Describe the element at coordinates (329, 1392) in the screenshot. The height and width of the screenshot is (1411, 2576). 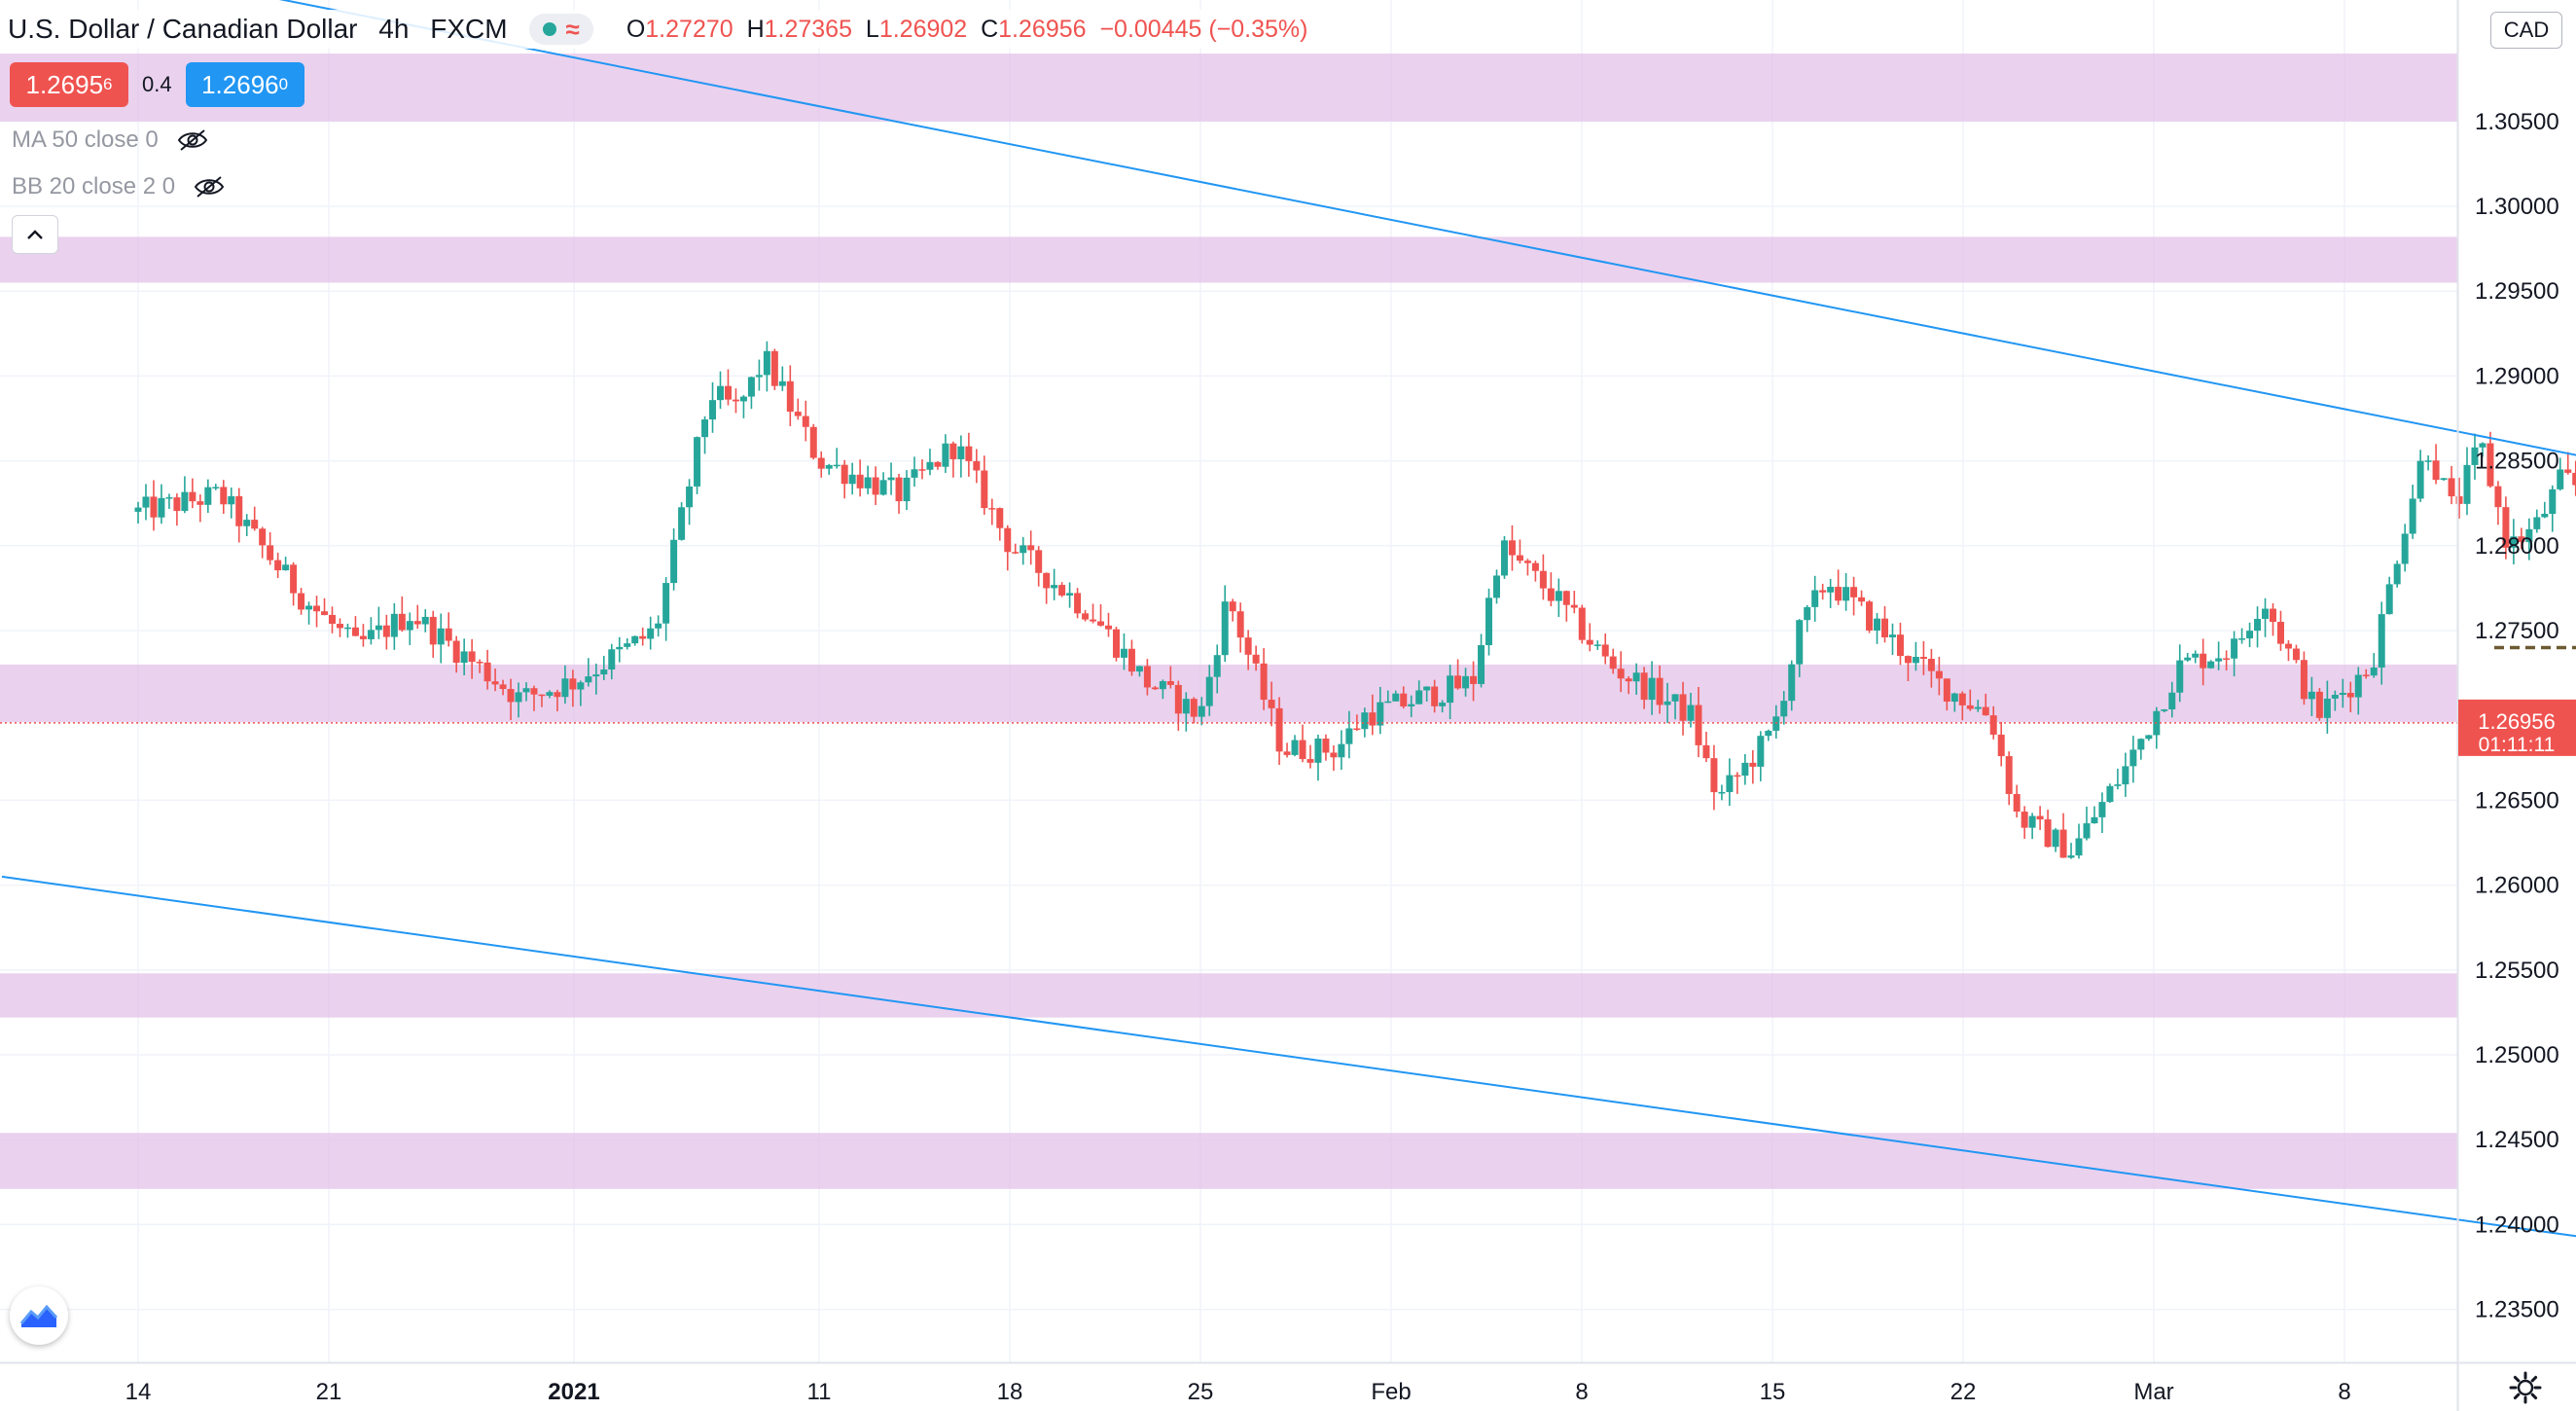
I see `time-tick-label: 21` at that location.